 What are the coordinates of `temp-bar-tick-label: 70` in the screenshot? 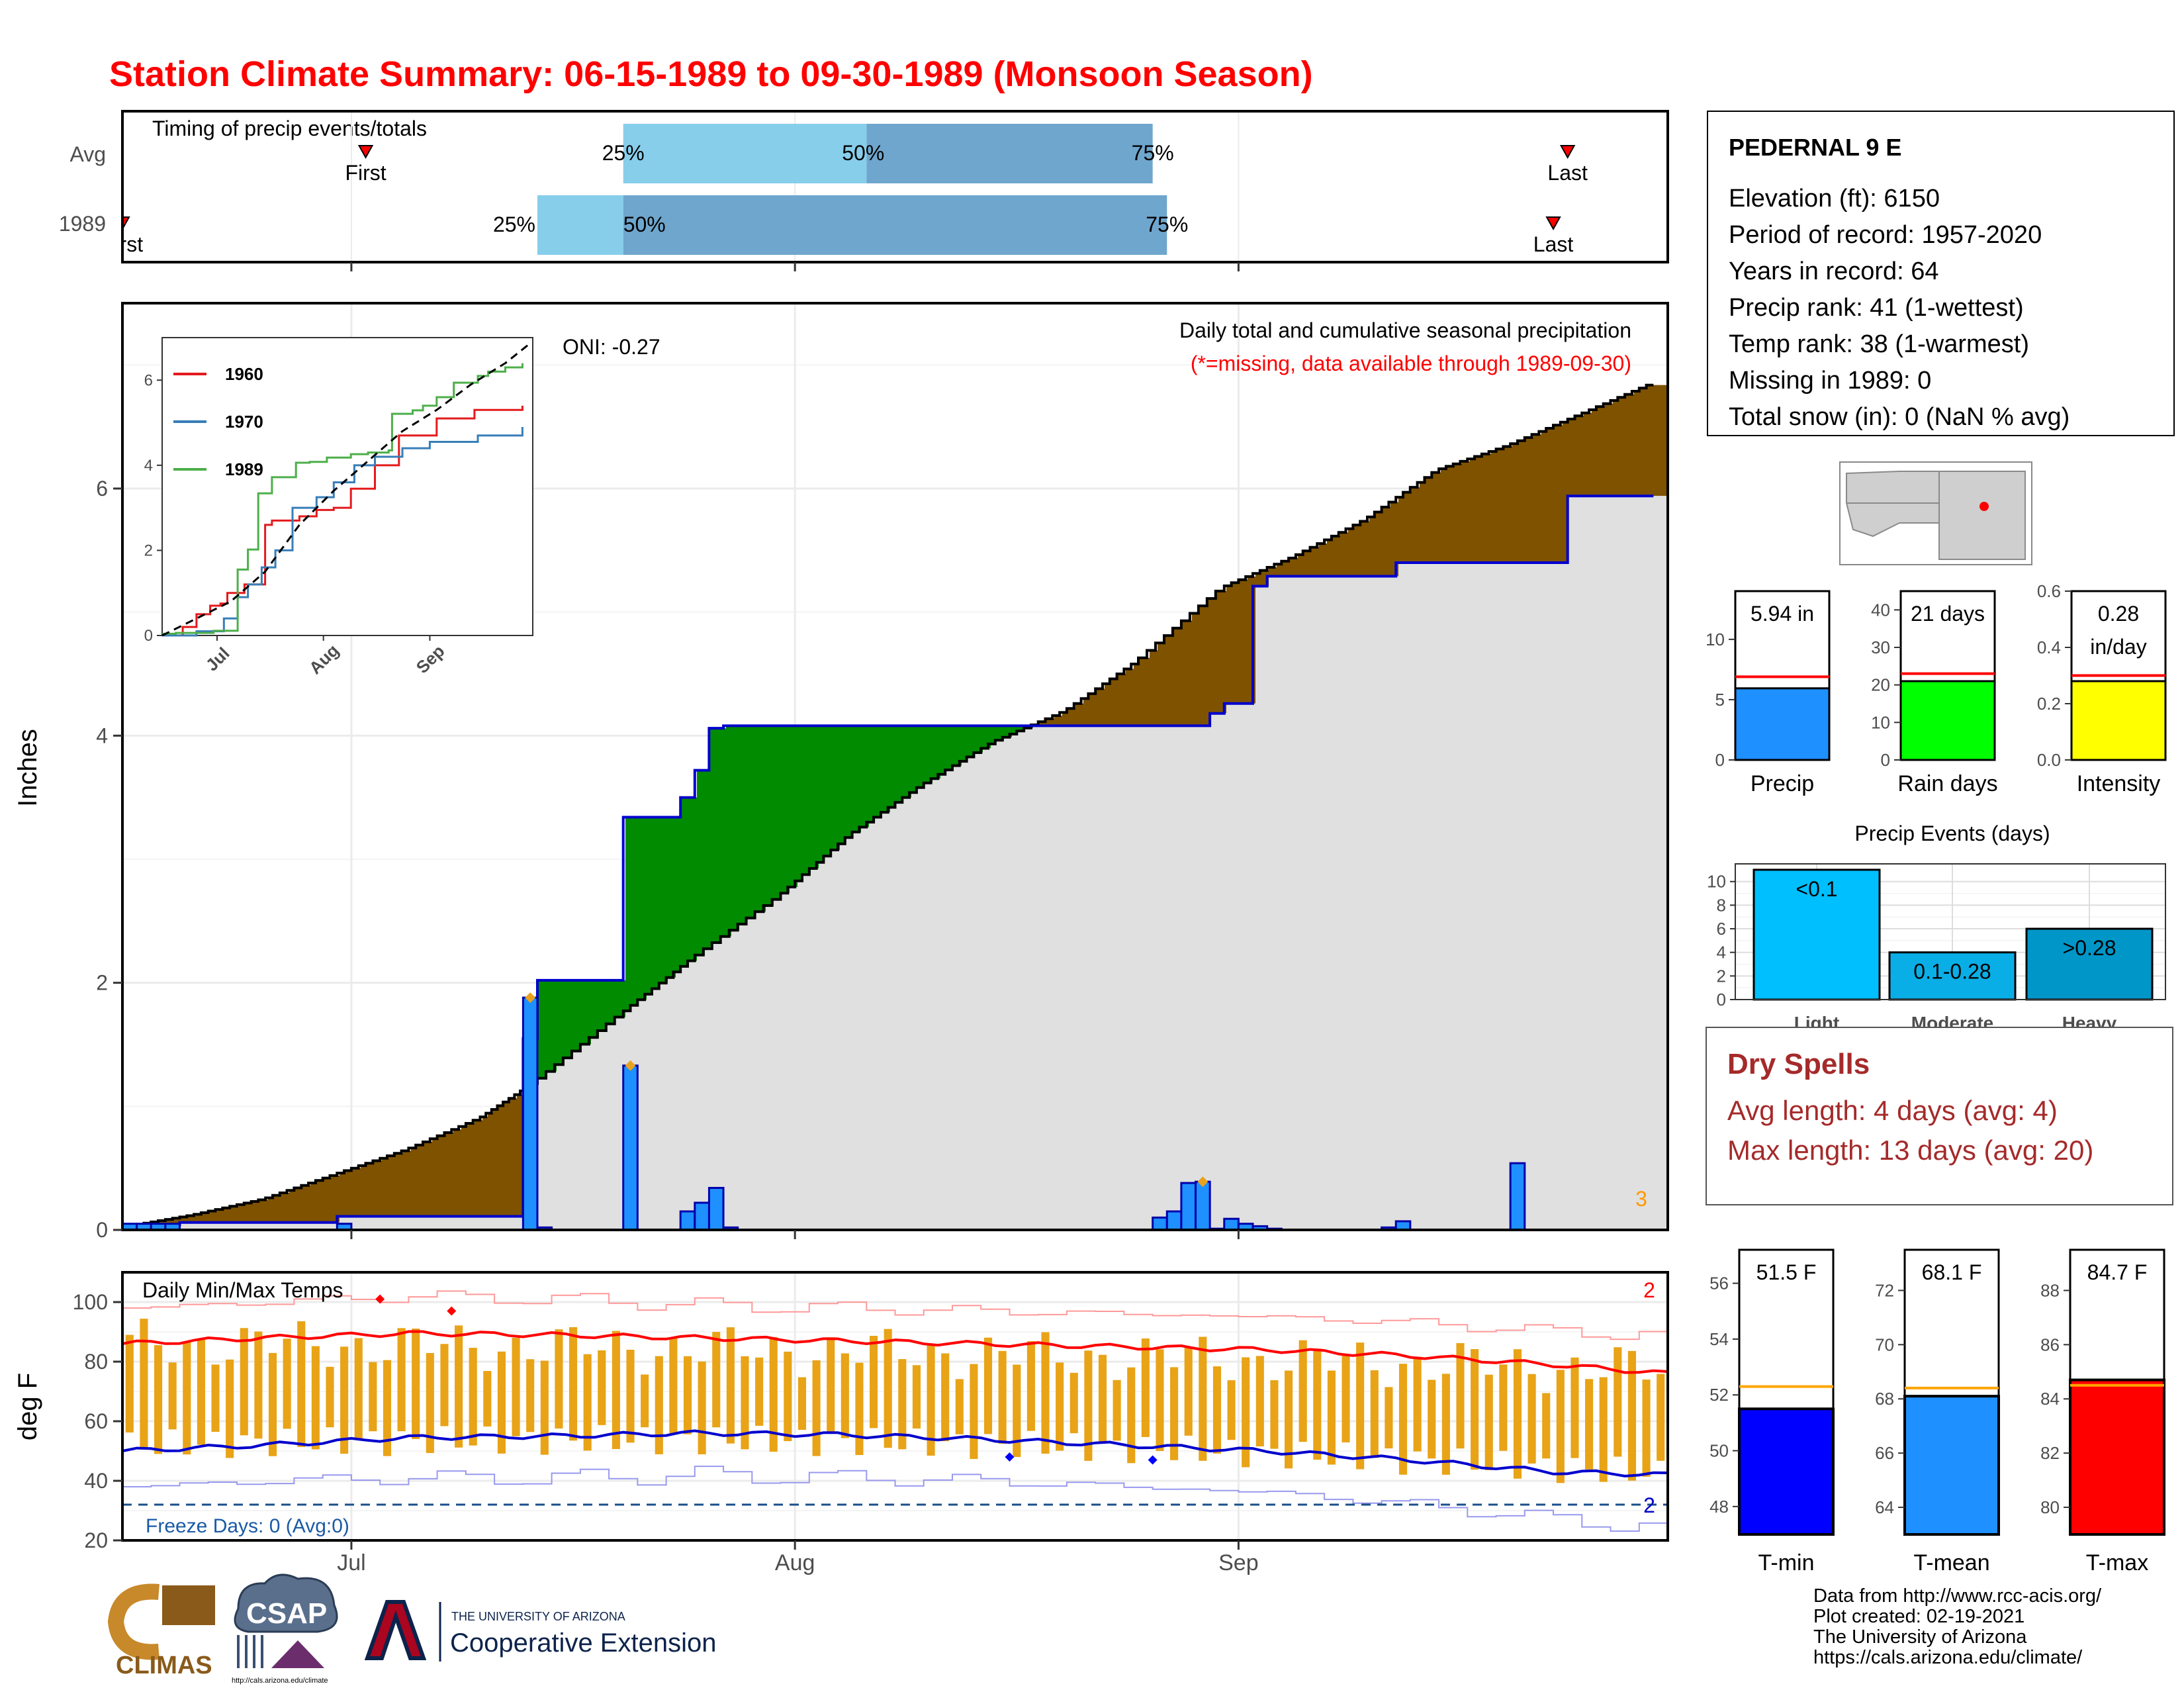 It's located at (1885, 1344).